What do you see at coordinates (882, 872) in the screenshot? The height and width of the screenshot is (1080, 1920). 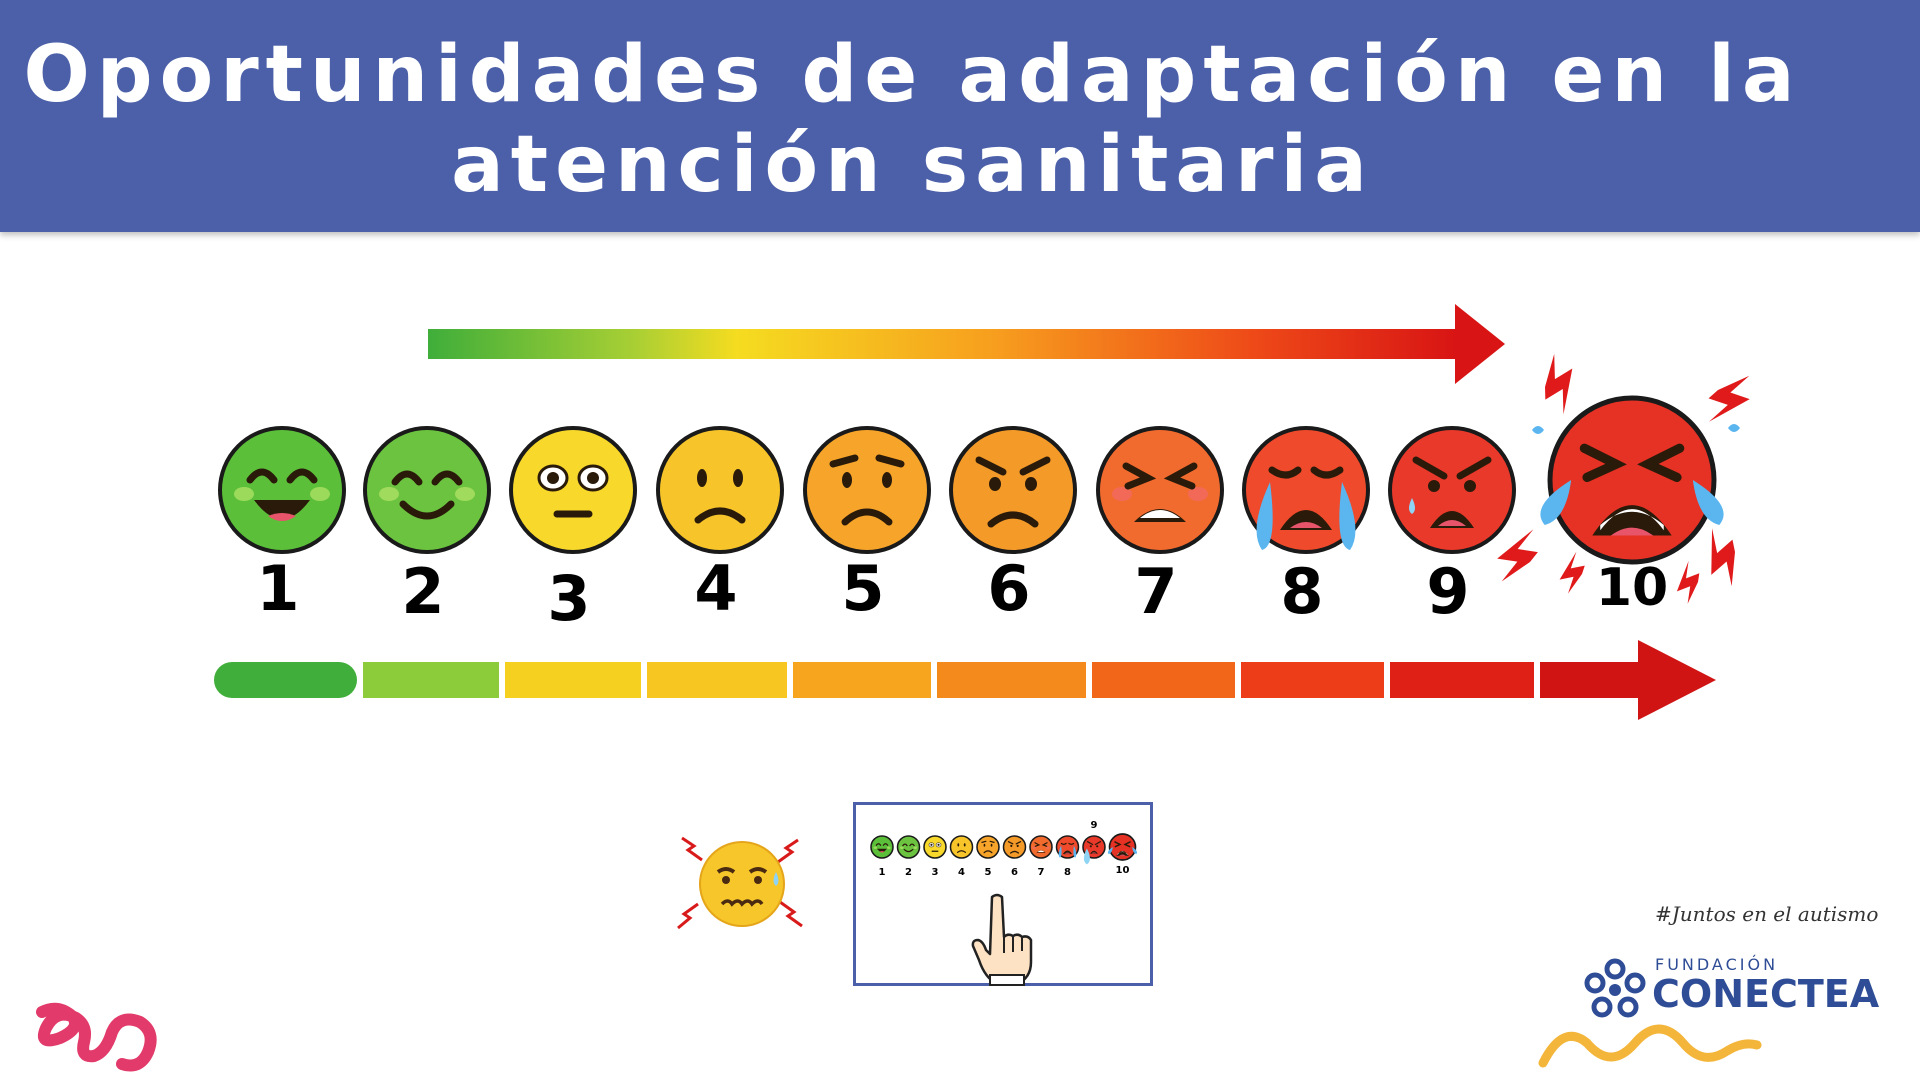 I see `mini-number-1: 1` at bounding box center [882, 872].